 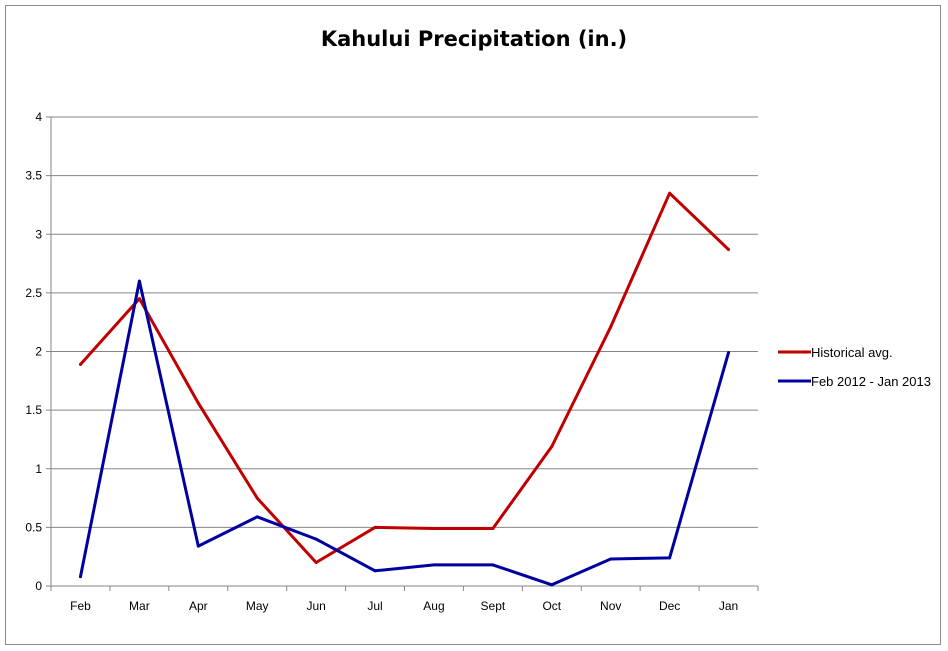 I want to click on x-tick-label: Nov, so click(x=610, y=606).